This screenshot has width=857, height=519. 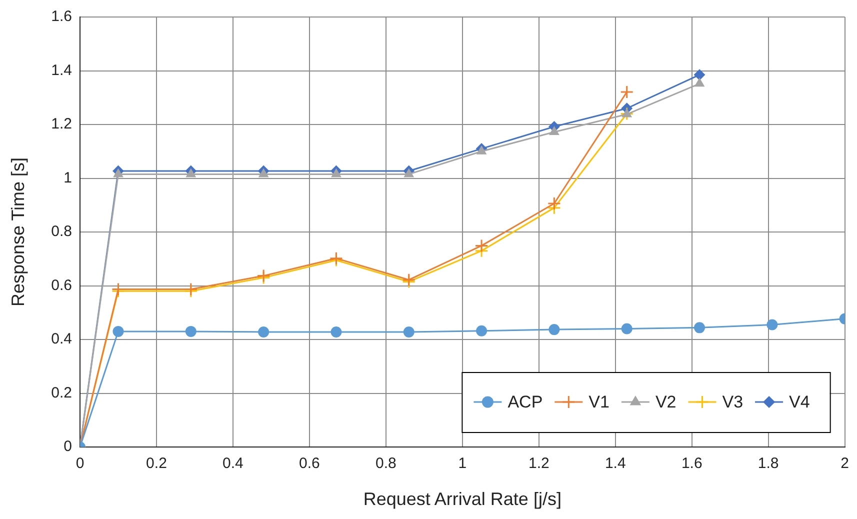 What do you see at coordinates (799, 402) in the screenshot?
I see `legend-label: V4` at bounding box center [799, 402].